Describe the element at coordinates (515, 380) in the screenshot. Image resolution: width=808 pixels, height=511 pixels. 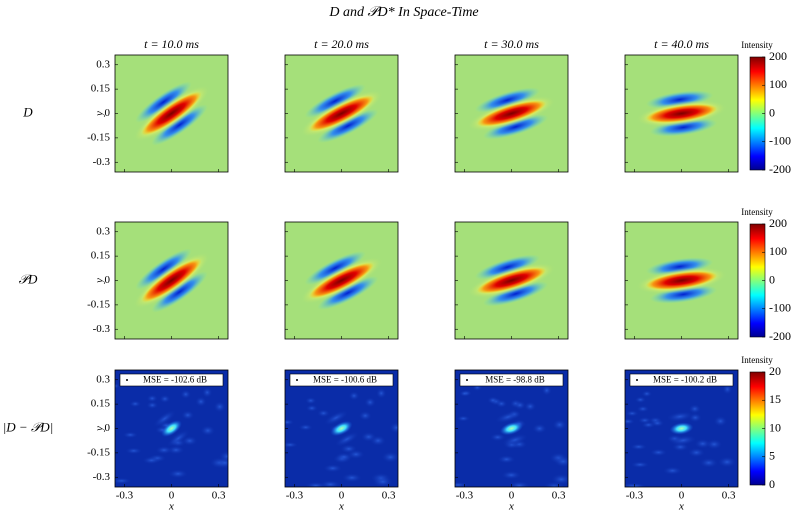
I see `mse-label: MSE = -98.8 dB` at that location.